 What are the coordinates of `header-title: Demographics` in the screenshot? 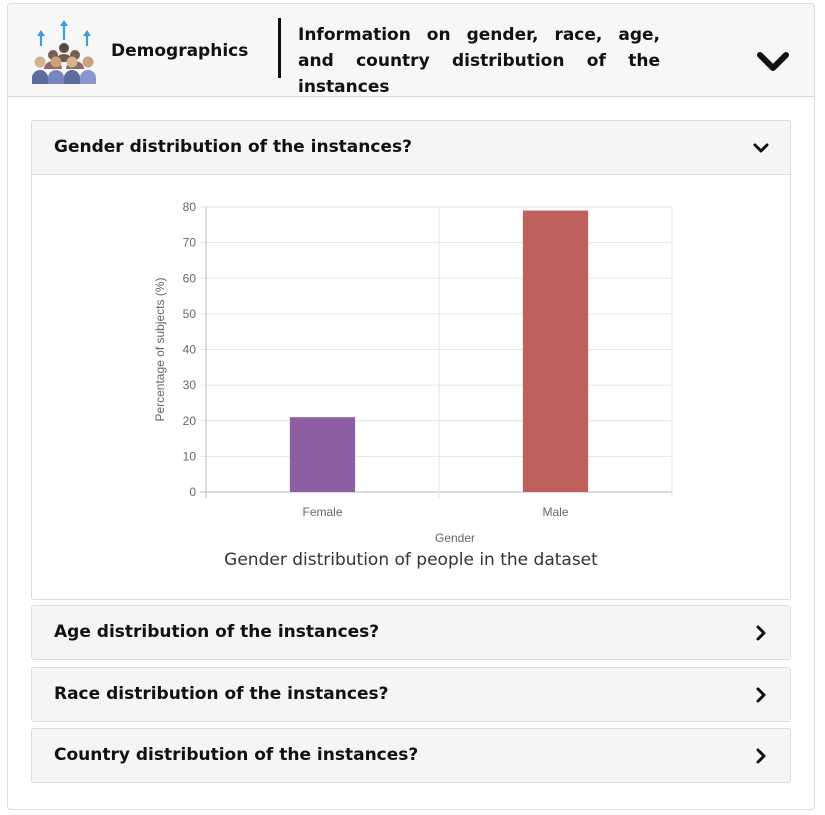 It's located at (180, 51).